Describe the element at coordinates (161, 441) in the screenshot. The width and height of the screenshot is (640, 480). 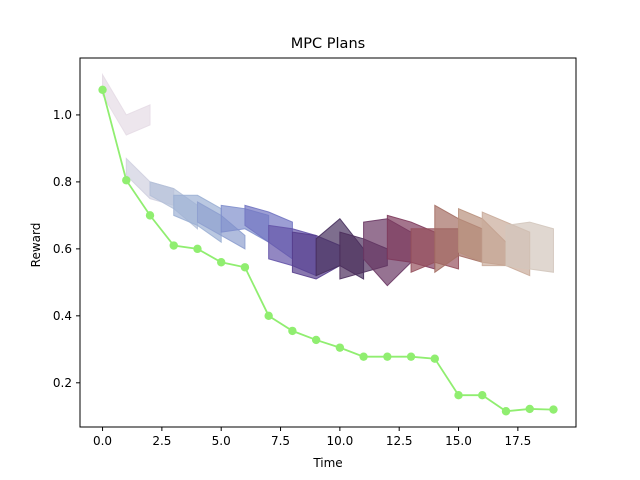
I see `x-tick-label: 2.5` at that location.